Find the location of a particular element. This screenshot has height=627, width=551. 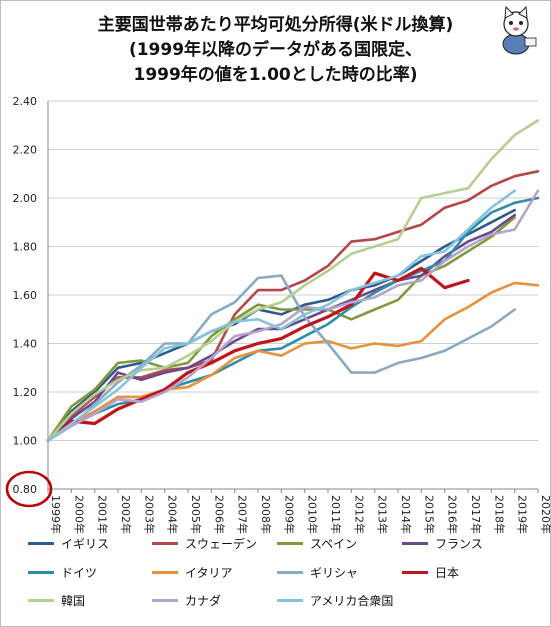

legend-item: スウェーデン is located at coordinates (204, 543).